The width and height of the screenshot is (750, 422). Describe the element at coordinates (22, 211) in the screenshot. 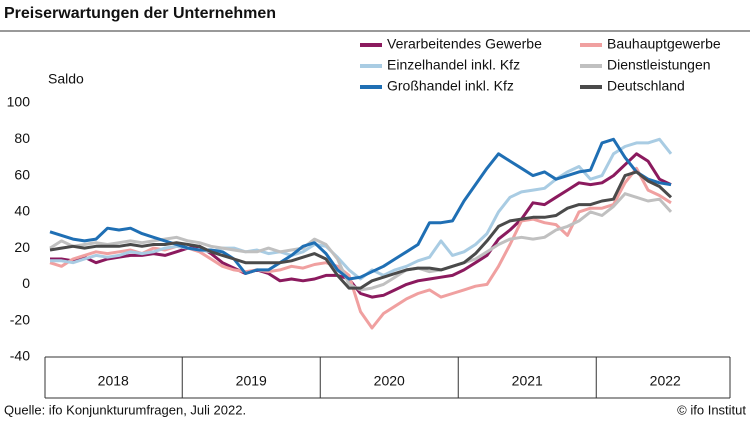

I see `y-tick-label: 40` at that location.